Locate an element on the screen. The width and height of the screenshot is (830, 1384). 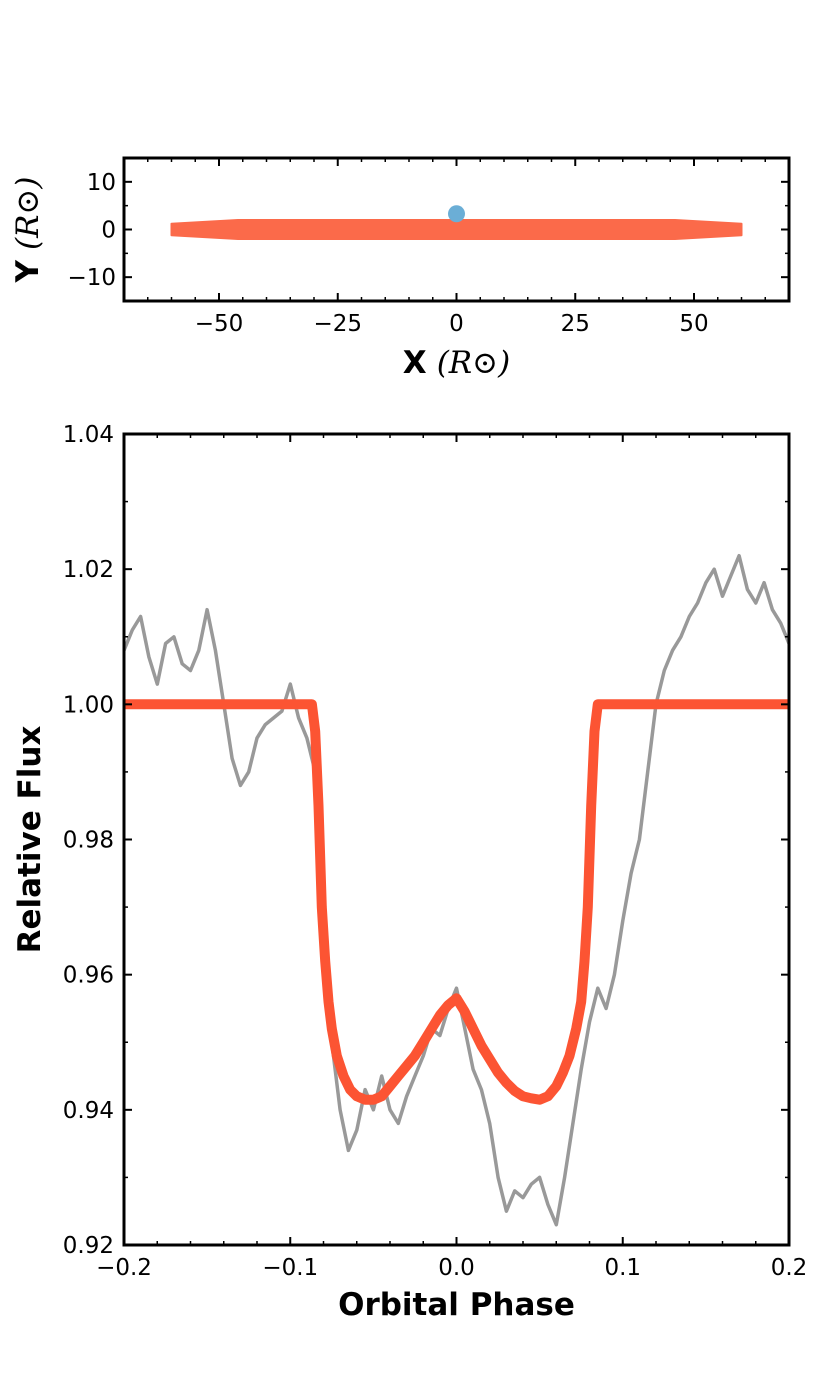
y-axis-label-unit: (R⊙) is located at coordinates (28, 214).